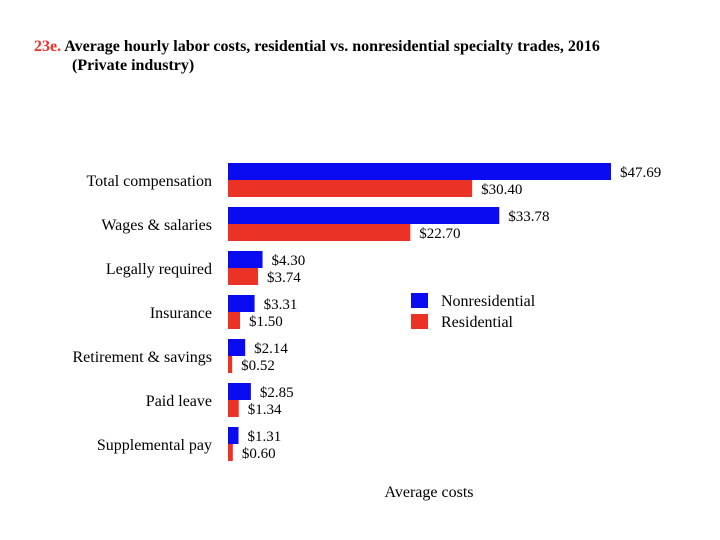 The image size is (720, 540). Describe the element at coordinates (266, 322) in the screenshot. I see `data-label: $1.50` at that location.